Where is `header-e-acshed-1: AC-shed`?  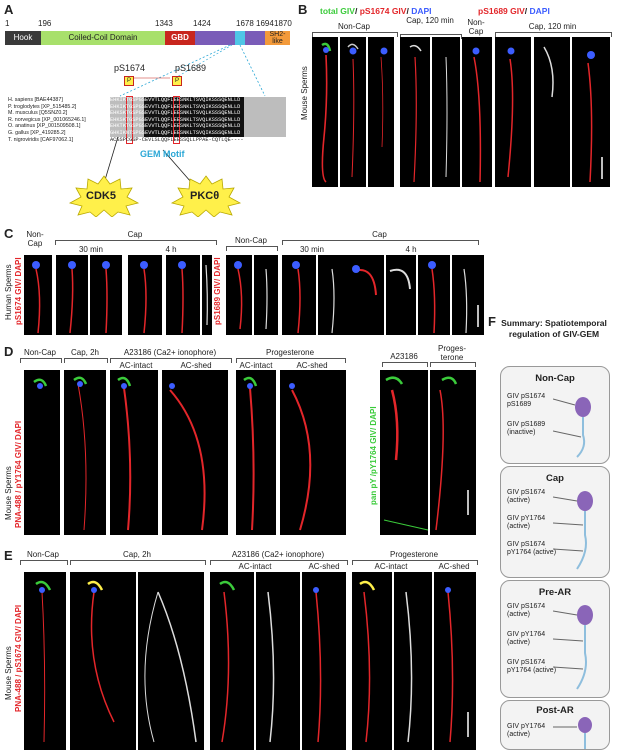 header-e-acshed-1: AC-shed is located at coordinates (324, 566).